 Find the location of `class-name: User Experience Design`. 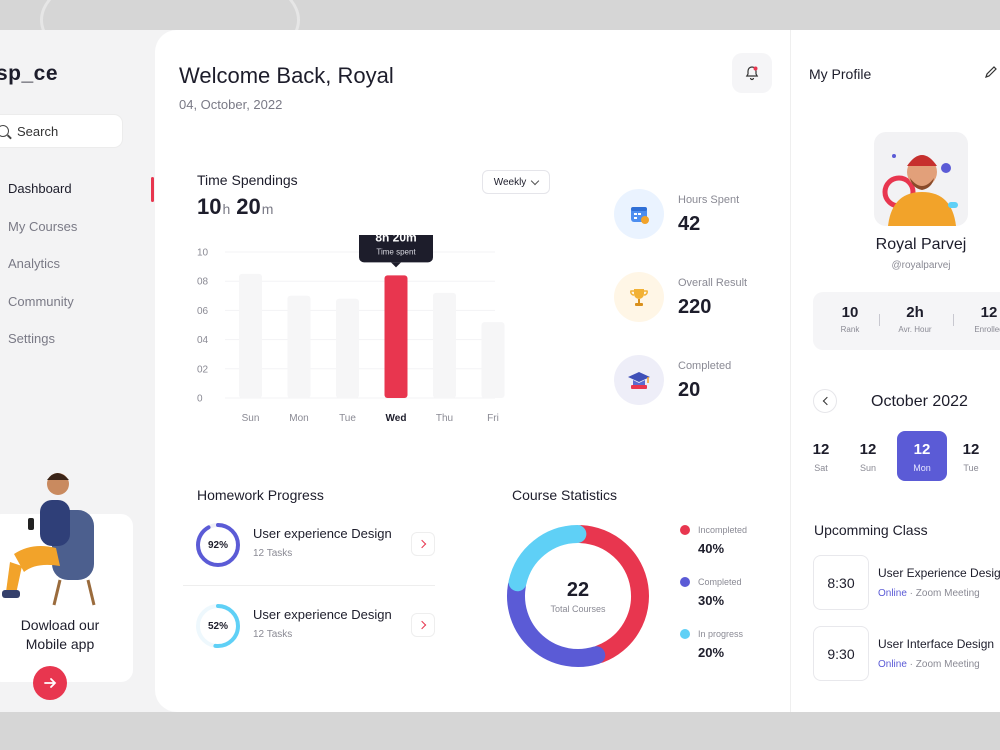

class-name: User Experience Design is located at coordinates (939, 573).